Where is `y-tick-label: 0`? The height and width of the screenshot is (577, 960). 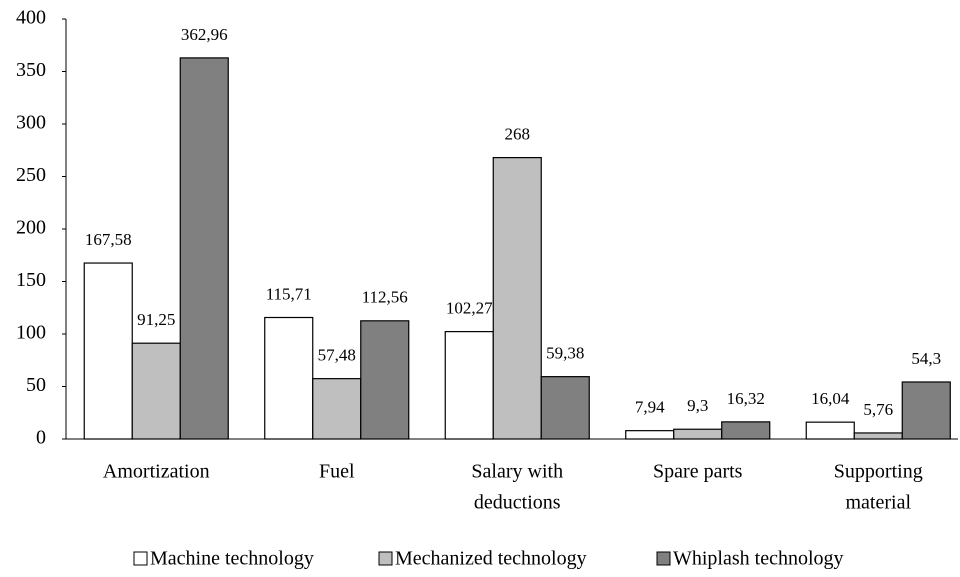 y-tick-label: 0 is located at coordinates (41, 438).